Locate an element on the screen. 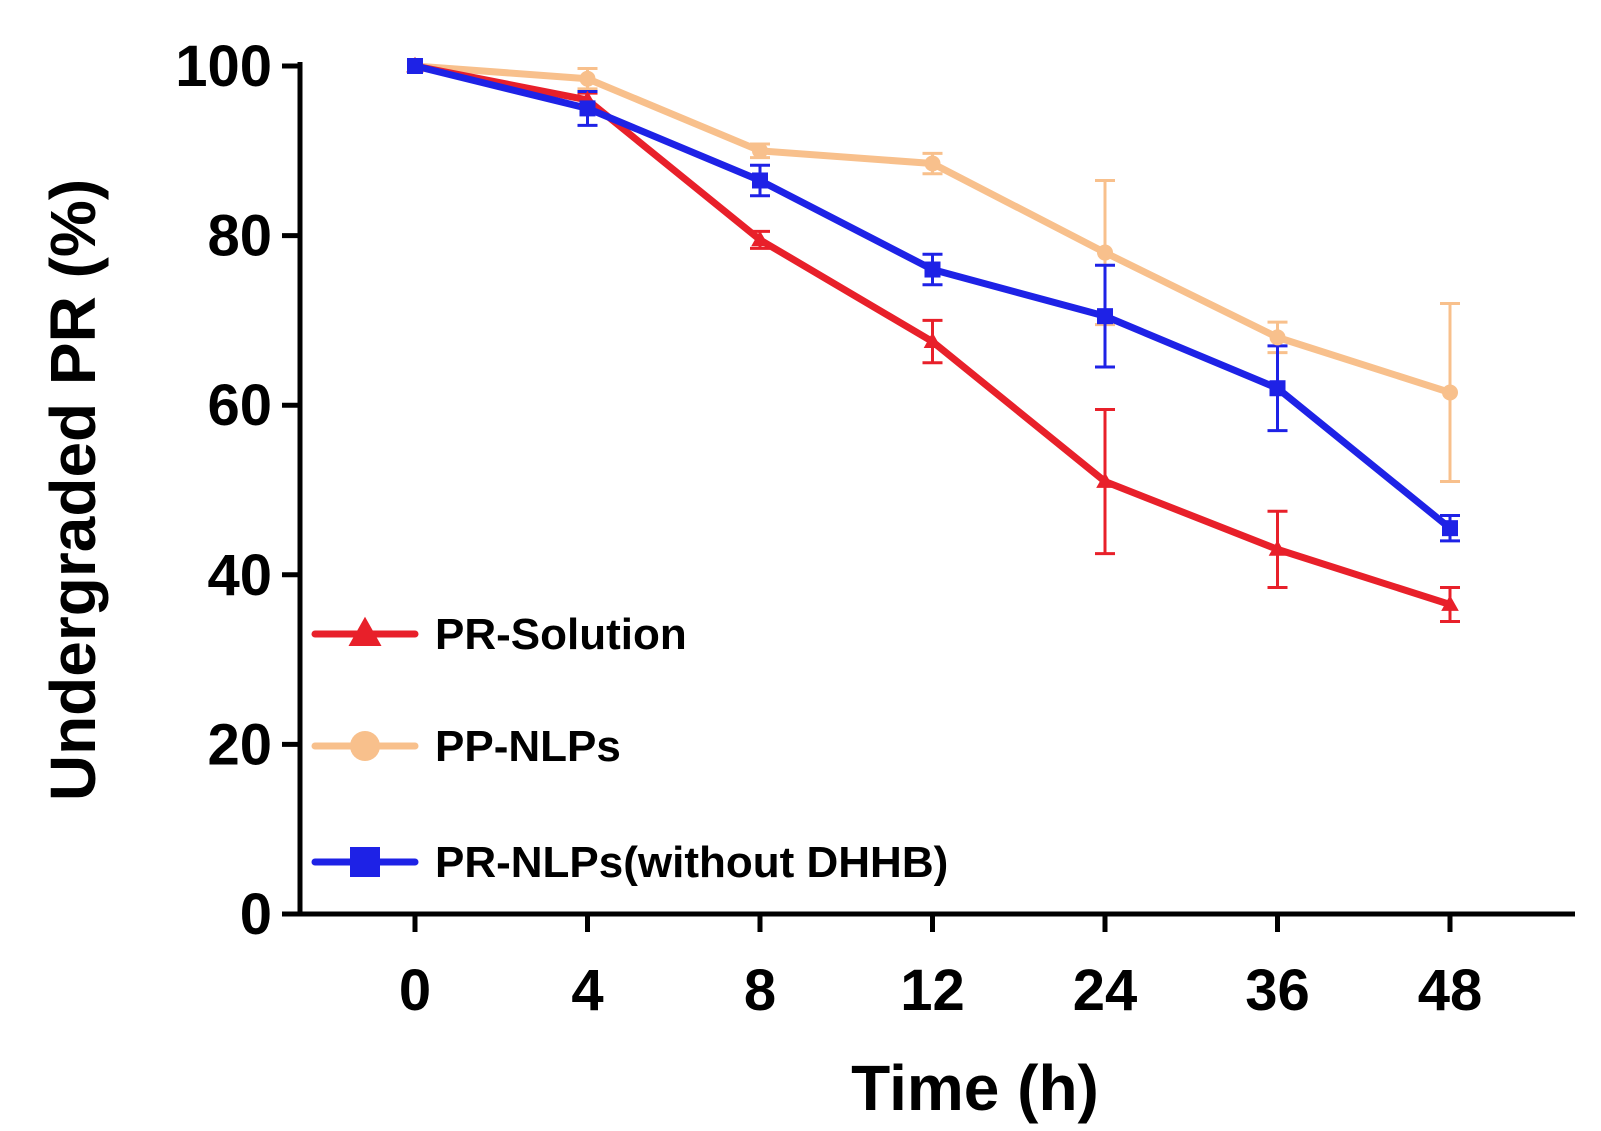  legend-label: PR-Solution is located at coordinates (561, 634).